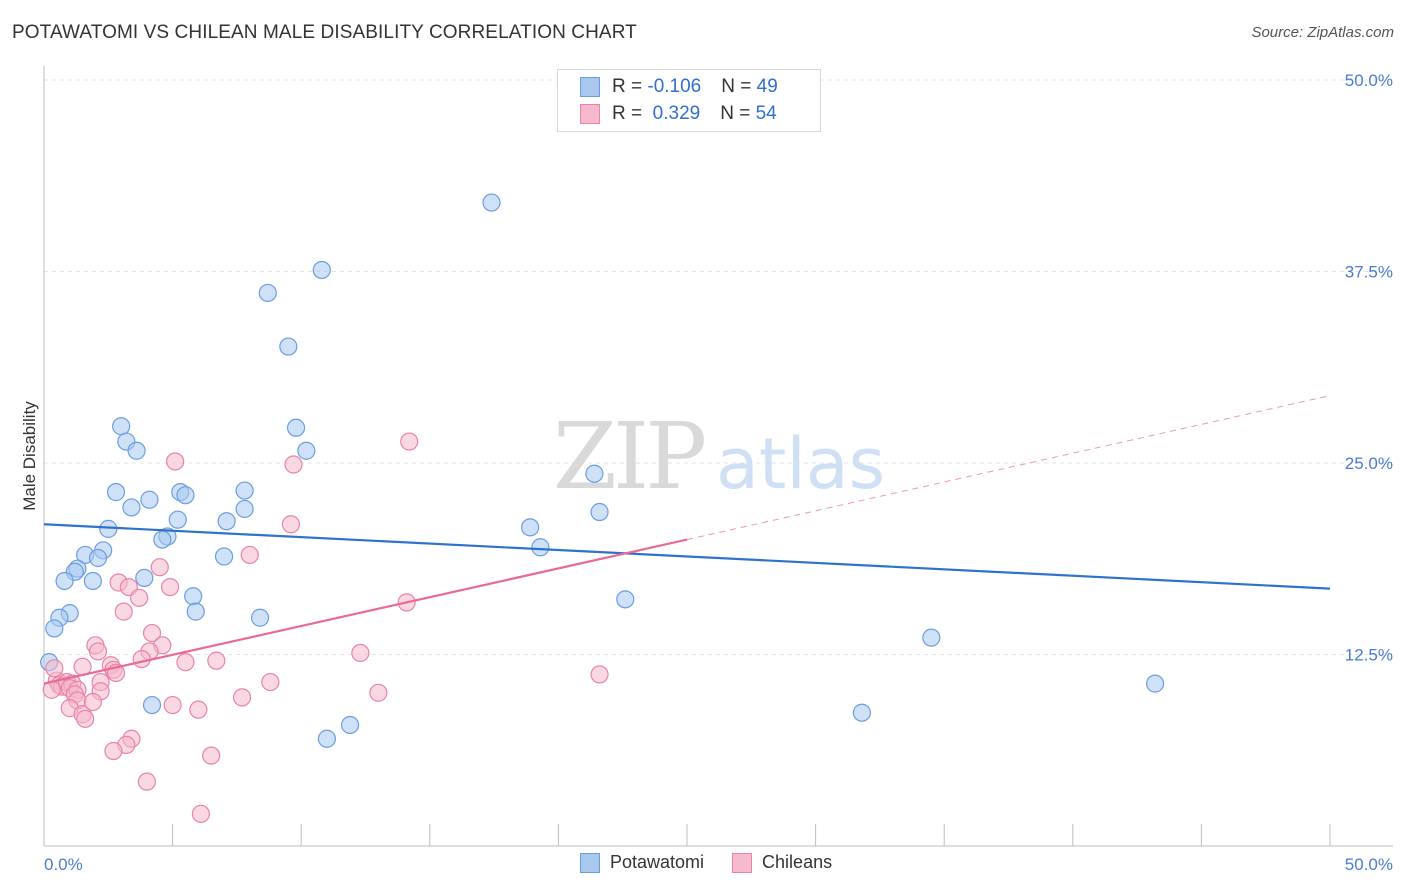 This screenshot has height=892, width=1406. I want to click on legend-n-value: 54, so click(766, 113).